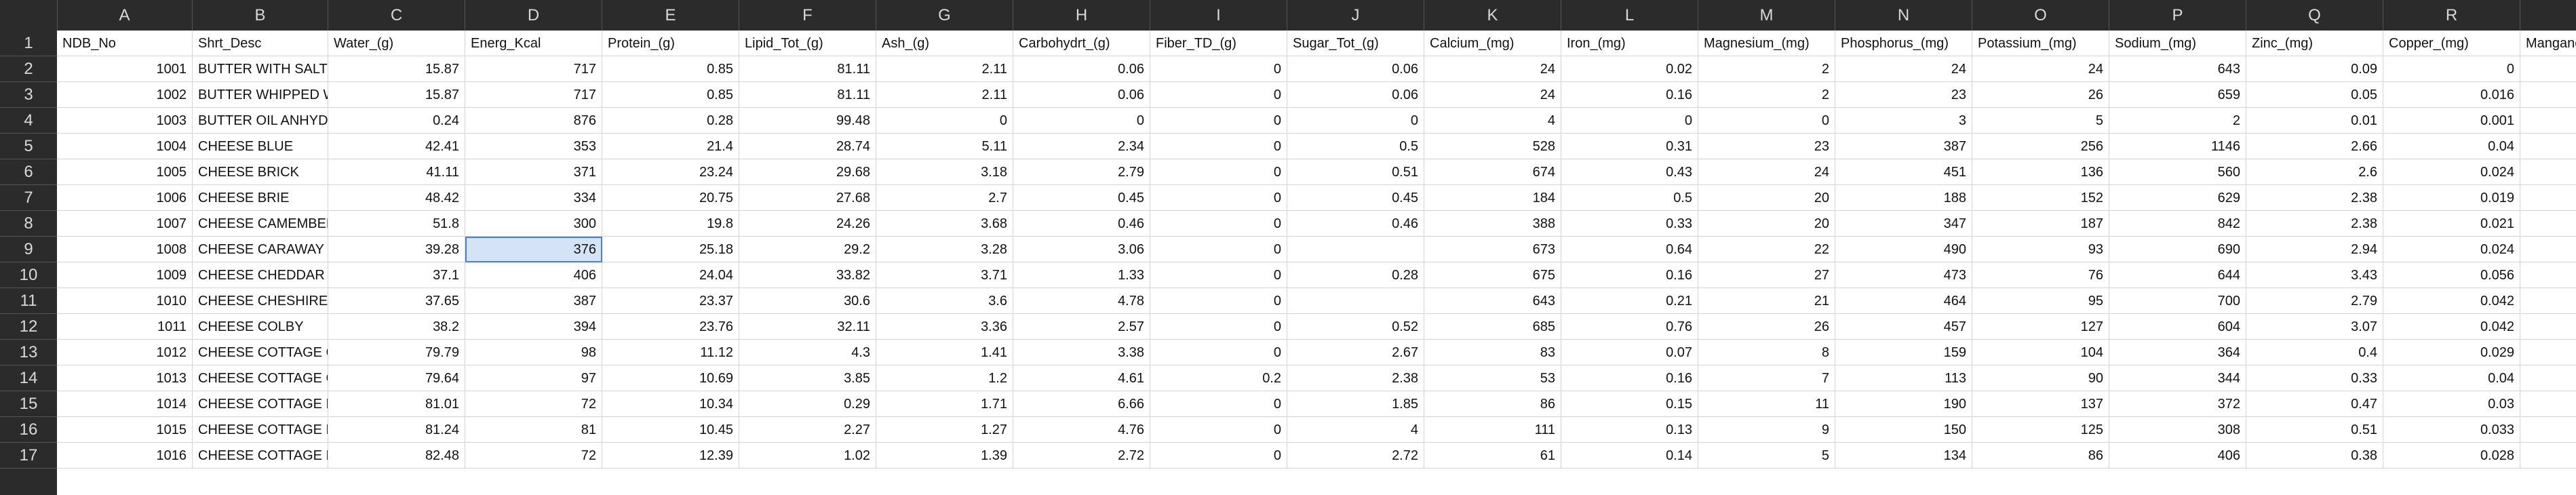 This screenshot has height=495, width=2576. What do you see at coordinates (533, 172) in the screenshot?
I see `cell-d6: 371` at bounding box center [533, 172].